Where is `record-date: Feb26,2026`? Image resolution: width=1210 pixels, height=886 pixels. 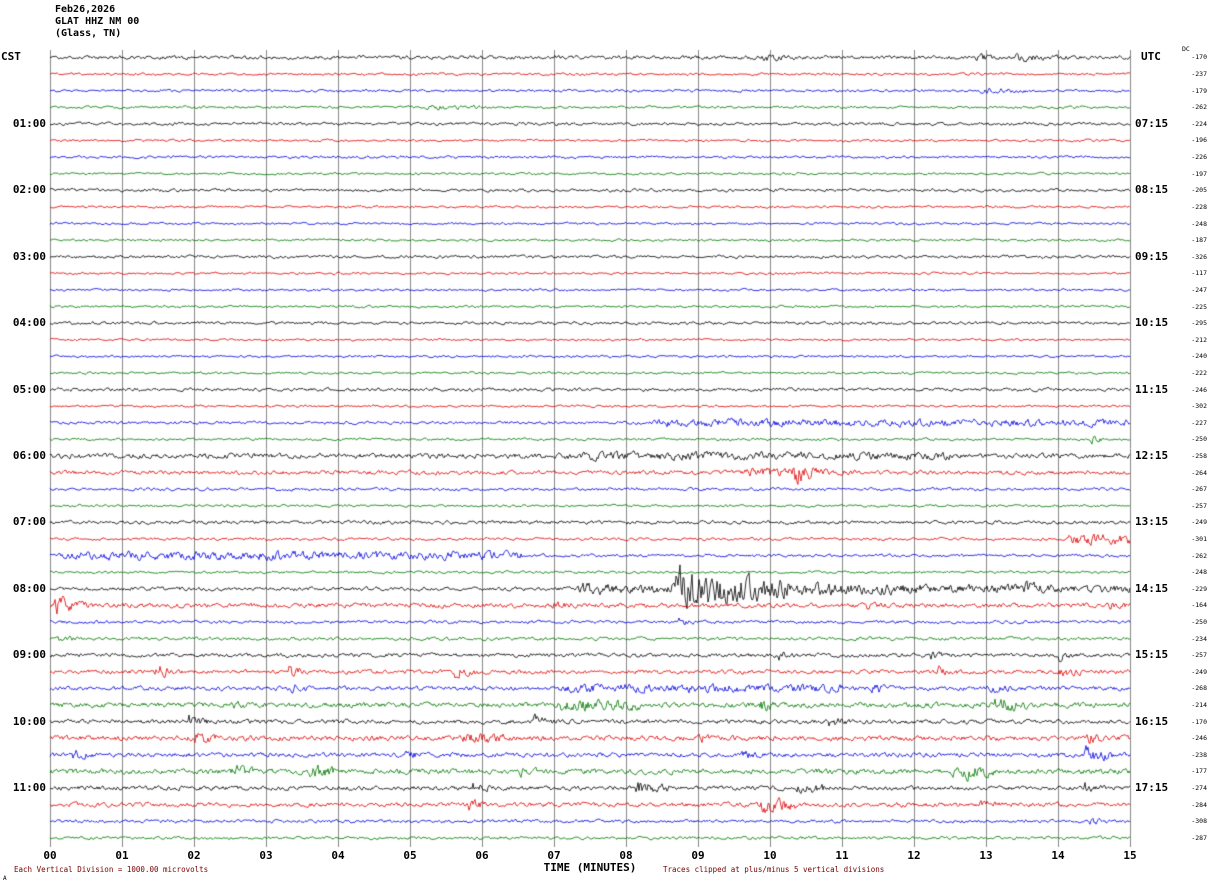 record-date: Feb26,2026 is located at coordinates (85, 9).